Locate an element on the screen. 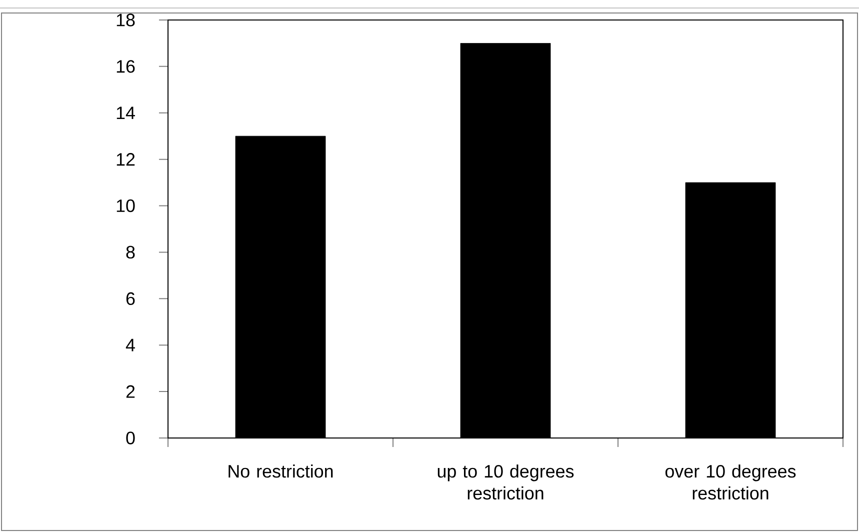  y-tick-label: 4 is located at coordinates (130, 345).